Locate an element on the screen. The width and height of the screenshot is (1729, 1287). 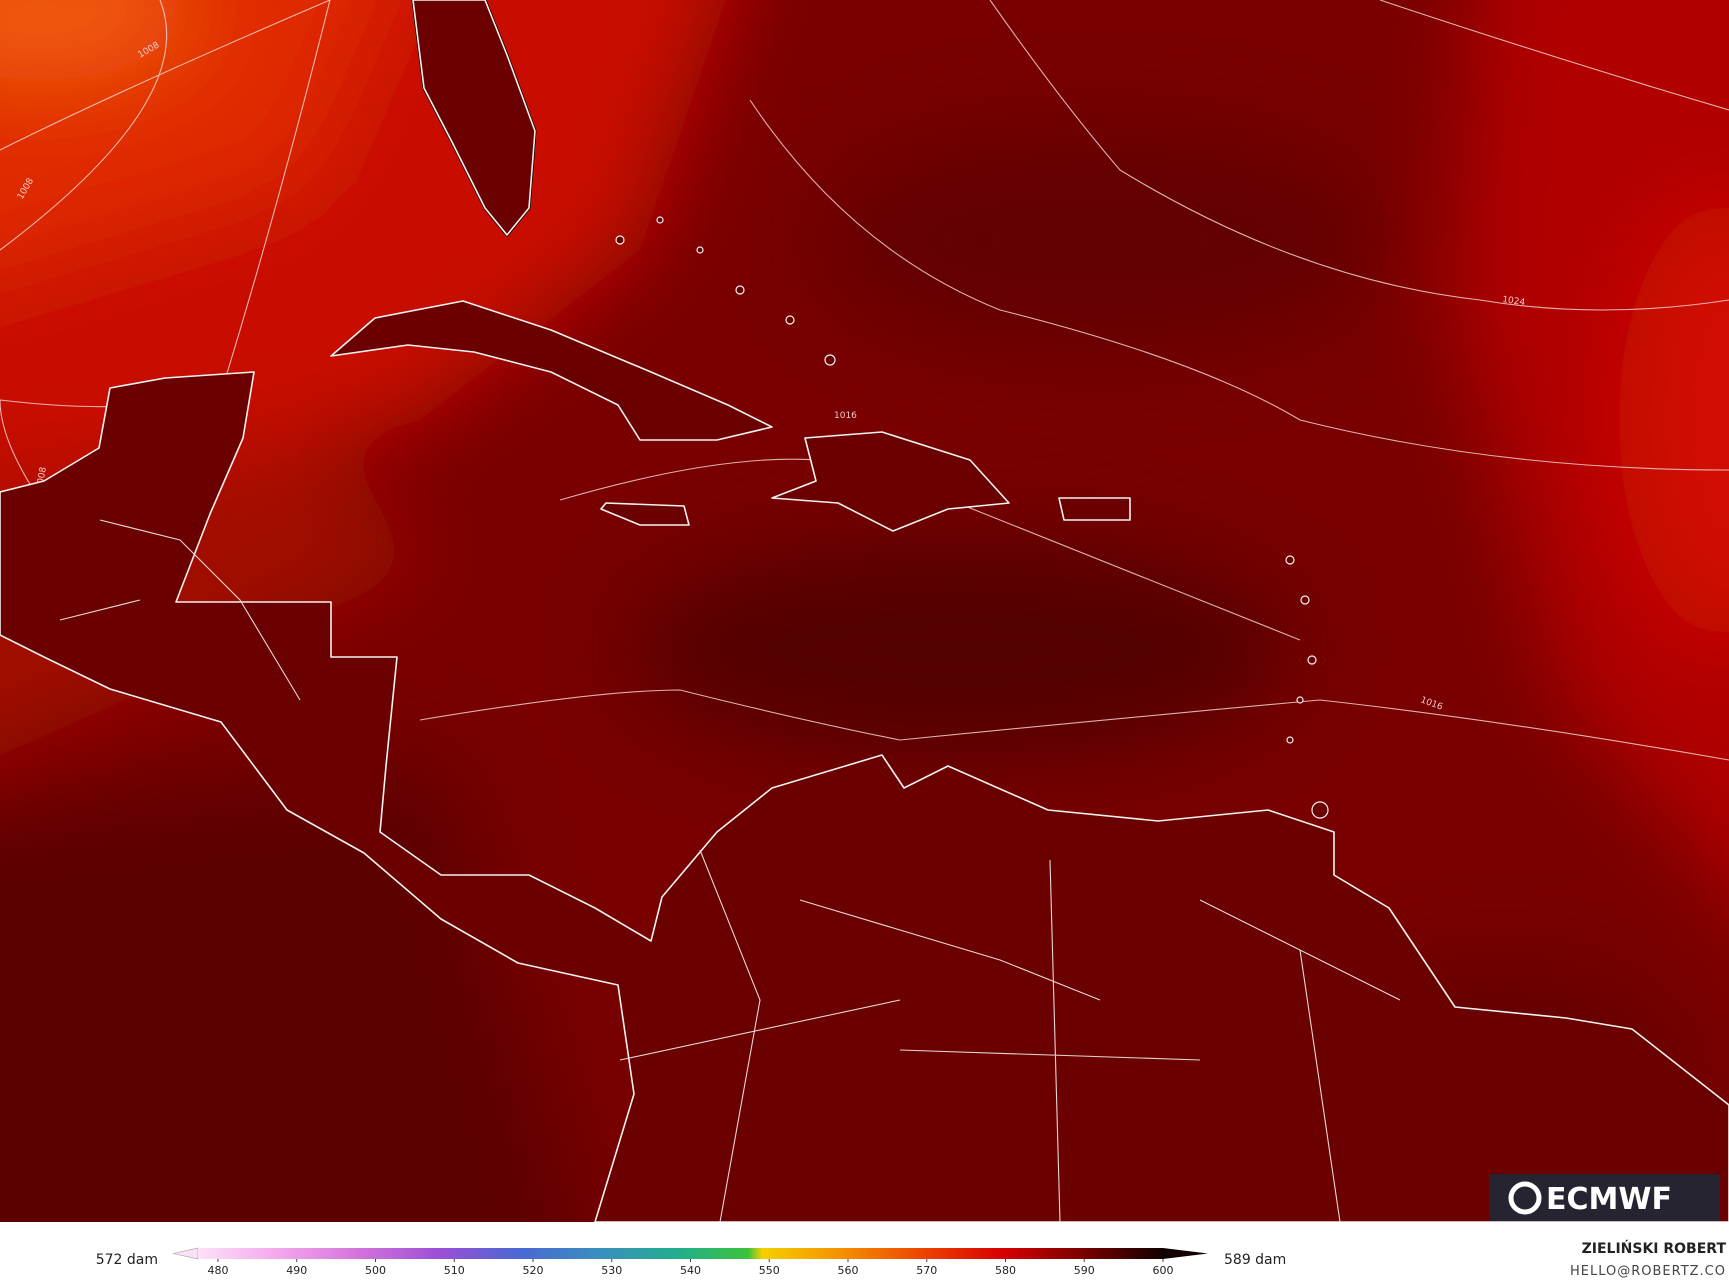
legend-max-label: 589 dam is located at coordinates (1255, 1260).